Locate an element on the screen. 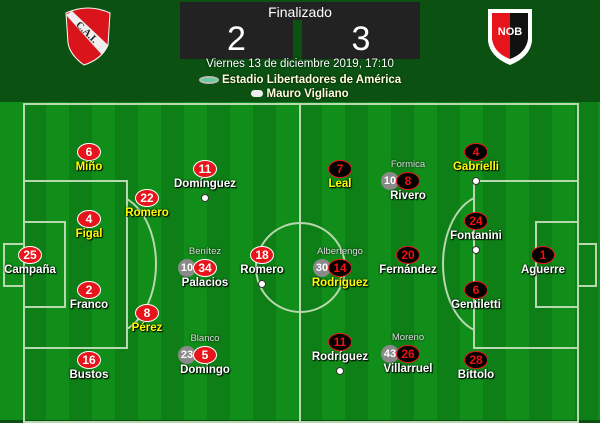 The image size is (600, 423). player-name: Fontanini is located at coordinates (476, 236).